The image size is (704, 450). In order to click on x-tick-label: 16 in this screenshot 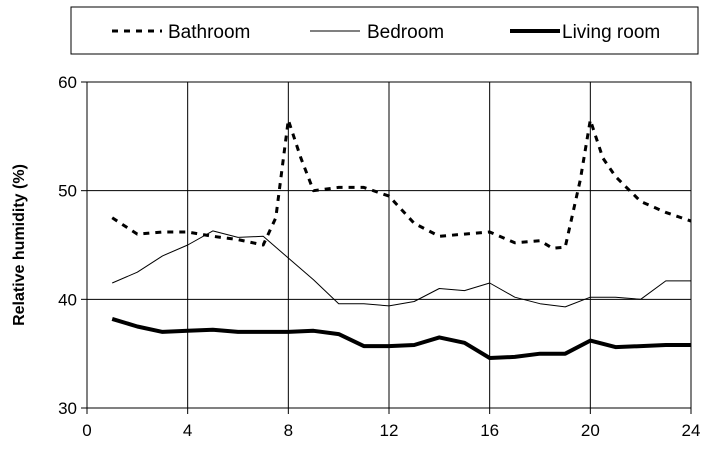, I will do `click(489, 430)`.